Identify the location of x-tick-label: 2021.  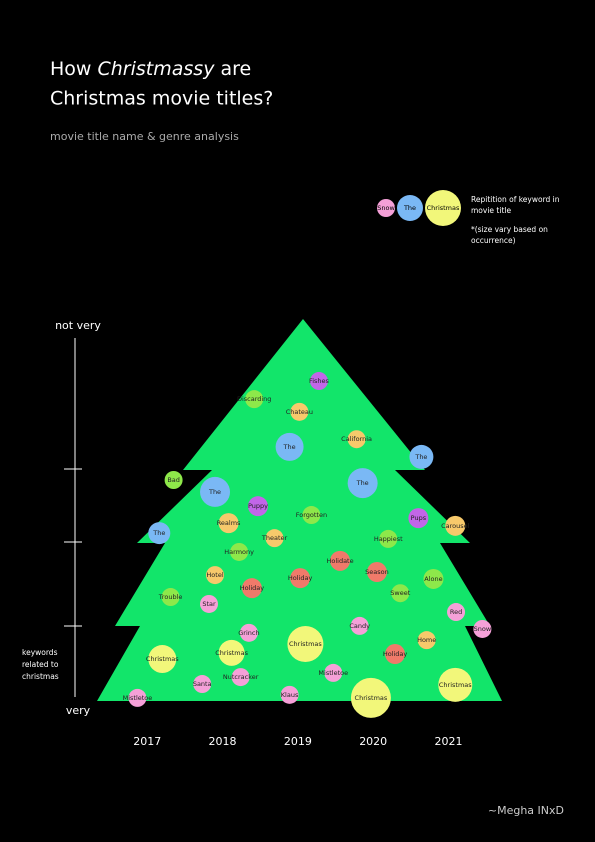
(449, 741).